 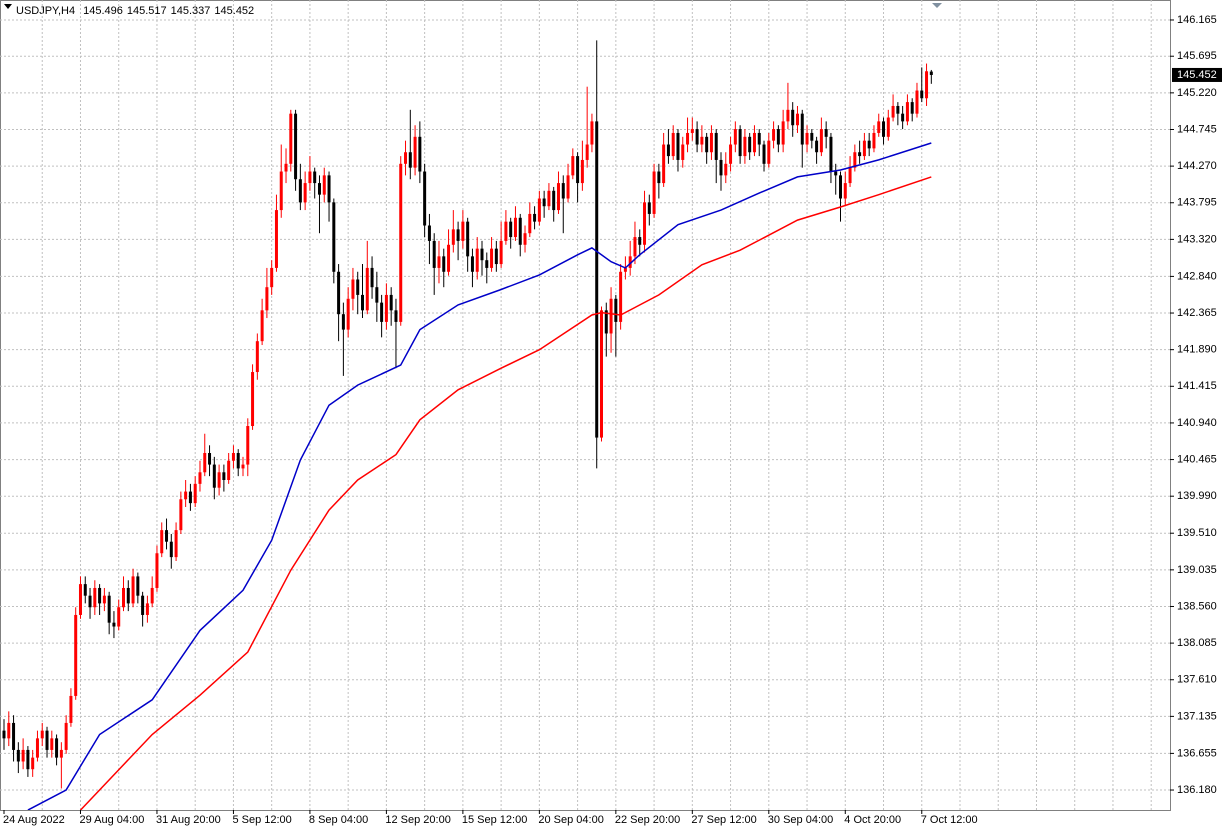 What do you see at coordinates (45, 11) in the screenshot?
I see `symbol-title: USDJPY,H4` at bounding box center [45, 11].